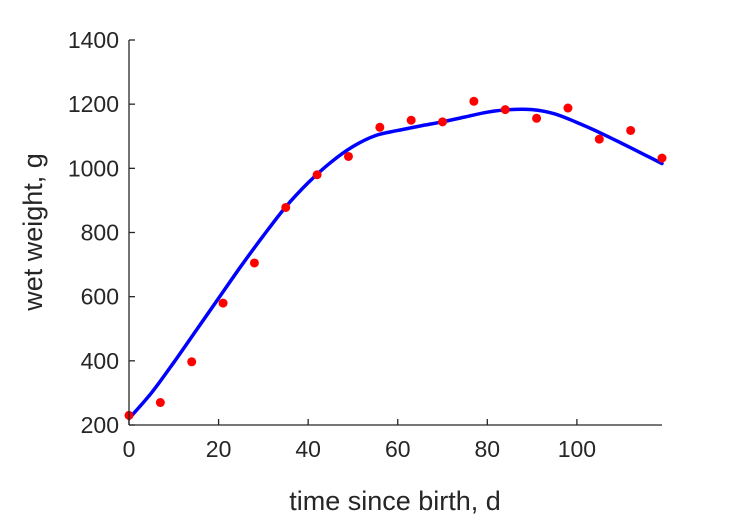  I want to click on y-tick-label: 1000, so click(93, 168).